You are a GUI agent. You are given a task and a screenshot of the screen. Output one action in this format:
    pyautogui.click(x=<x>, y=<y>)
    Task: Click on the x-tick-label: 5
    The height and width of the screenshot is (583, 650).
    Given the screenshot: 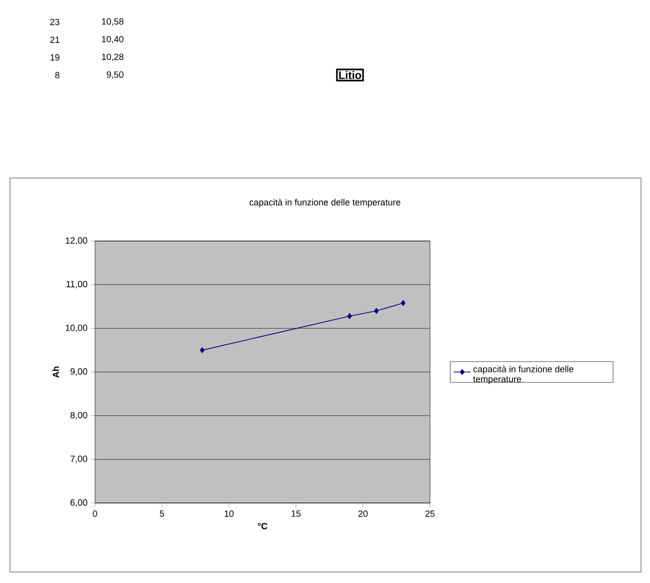 What is the action you would take?
    pyautogui.click(x=162, y=513)
    